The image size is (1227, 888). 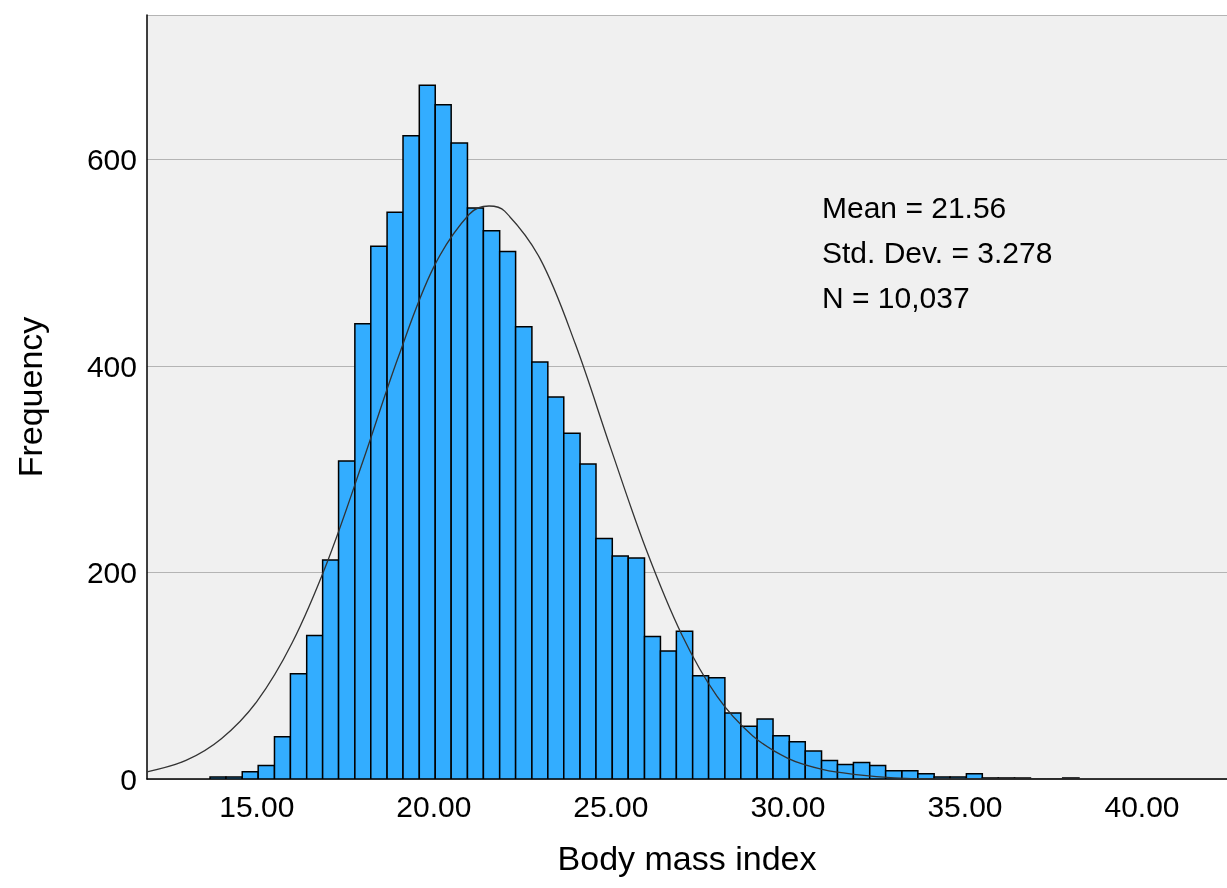 I want to click on x-tick-label: 35.00, so click(x=965, y=806).